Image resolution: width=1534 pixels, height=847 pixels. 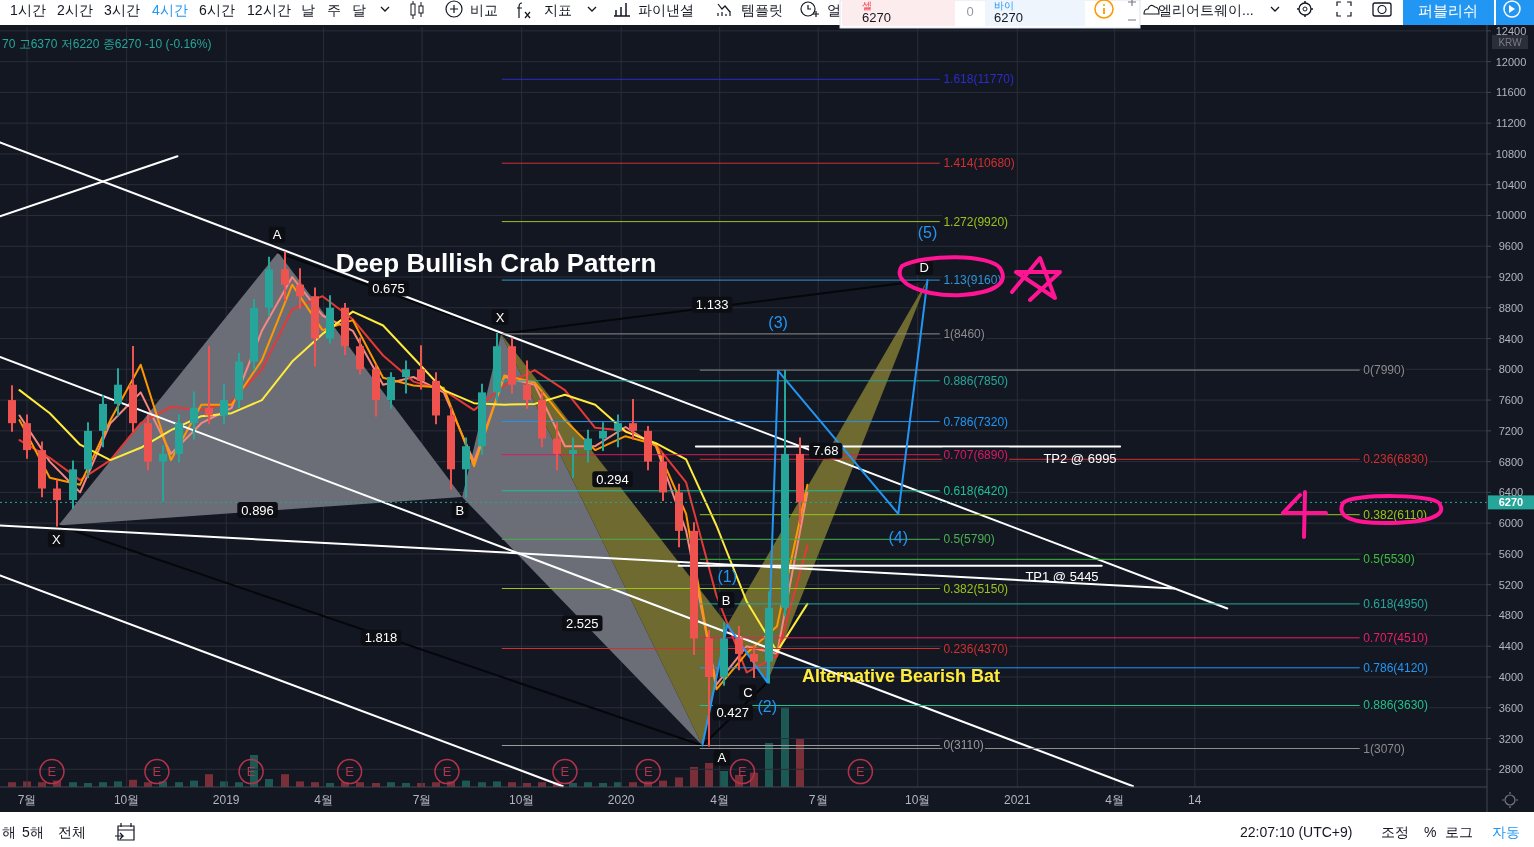 What do you see at coordinates (762, 10) in the screenshot?
I see `text: 템플릿` at bounding box center [762, 10].